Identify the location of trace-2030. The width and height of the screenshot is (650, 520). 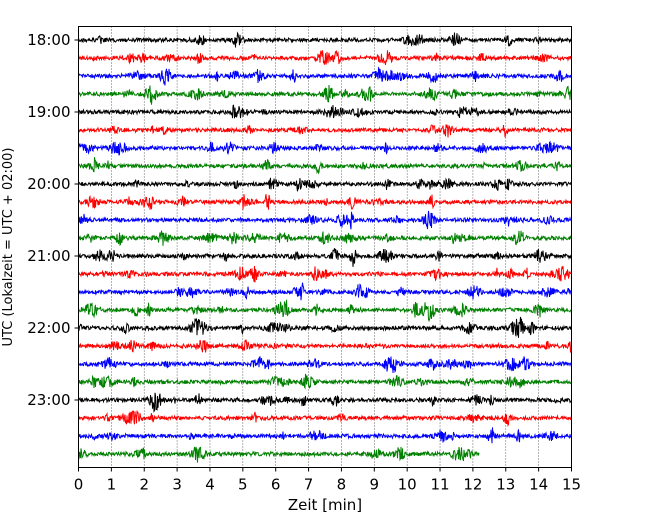
(325, 220).